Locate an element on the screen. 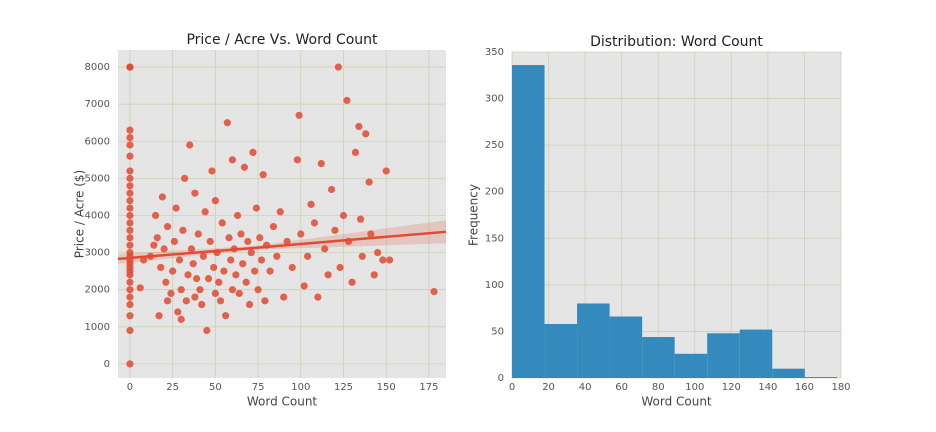  y-tick-label: 50 is located at coordinates (497, 331).